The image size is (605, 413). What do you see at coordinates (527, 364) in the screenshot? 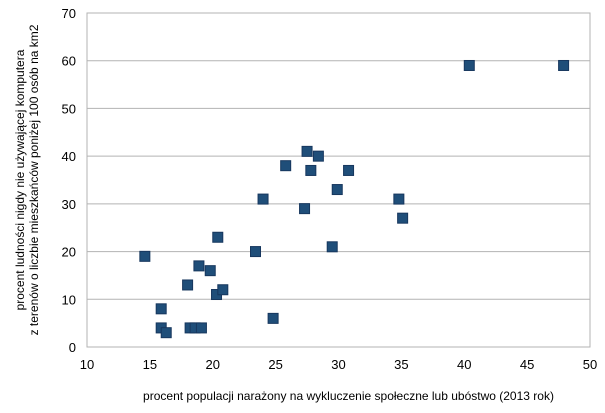
I see `x-tick-label: 45` at bounding box center [527, 364].